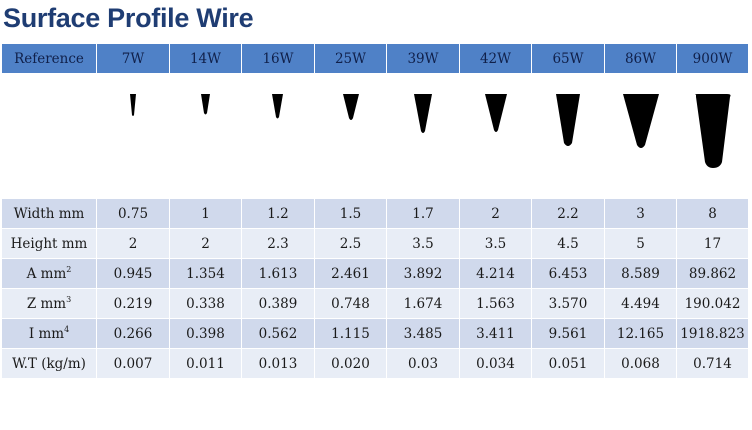  Describe the element at coordinates (568, 59) in the screenshot. I see `header-col: 65W` at that location.